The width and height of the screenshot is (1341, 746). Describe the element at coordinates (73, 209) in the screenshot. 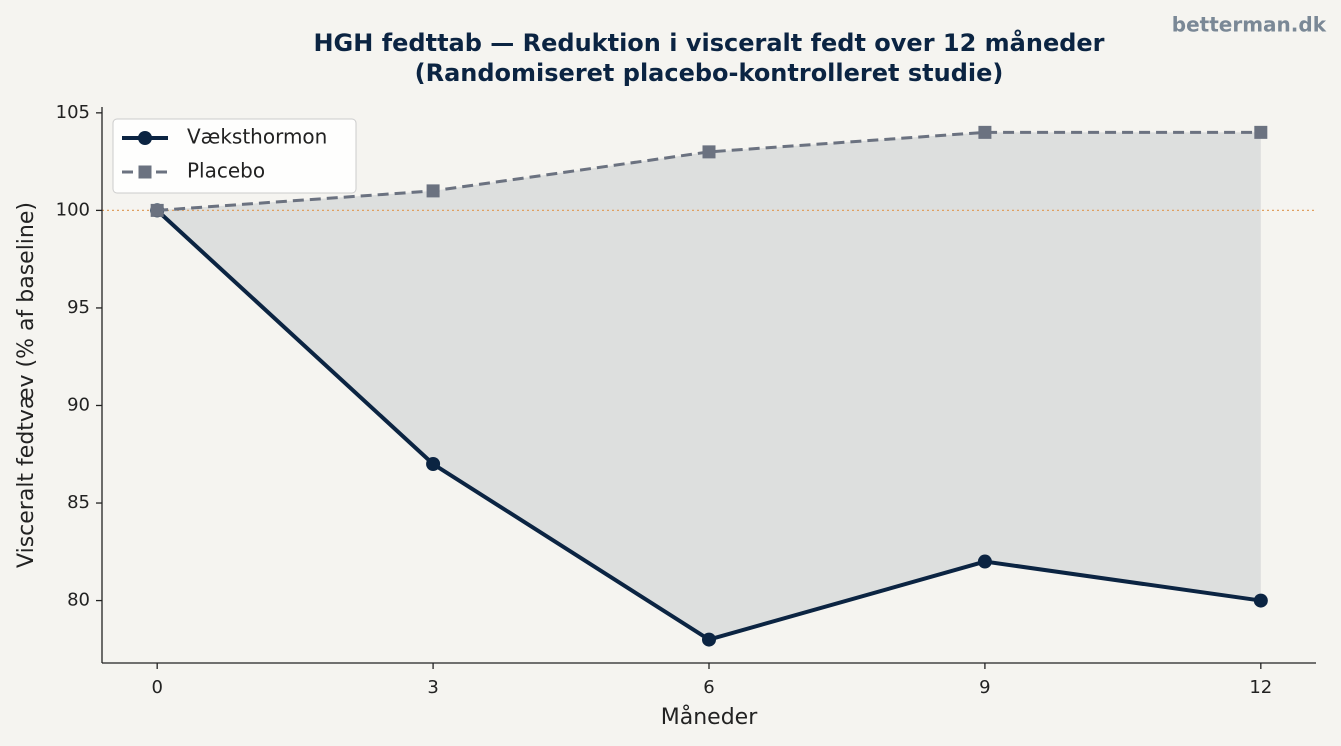

I see `y-tick-label: 100` at that location.